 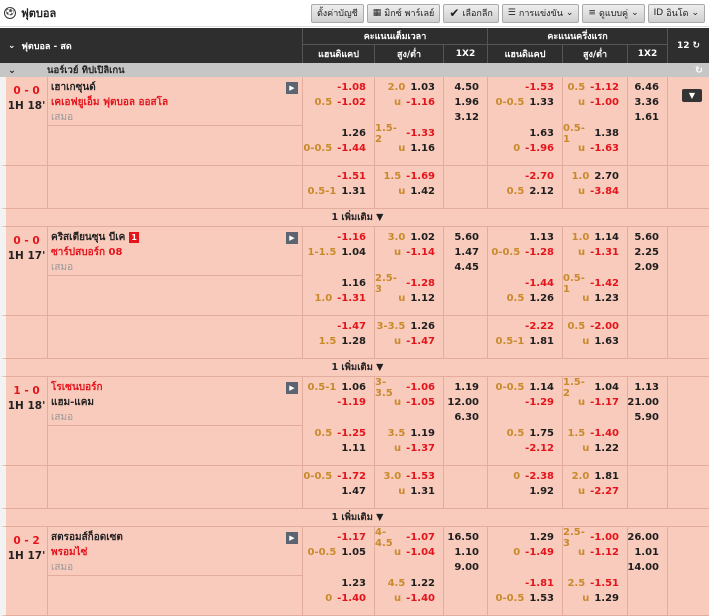 I want to click on odds-line: u -1.31, so click(x=595, y=252).